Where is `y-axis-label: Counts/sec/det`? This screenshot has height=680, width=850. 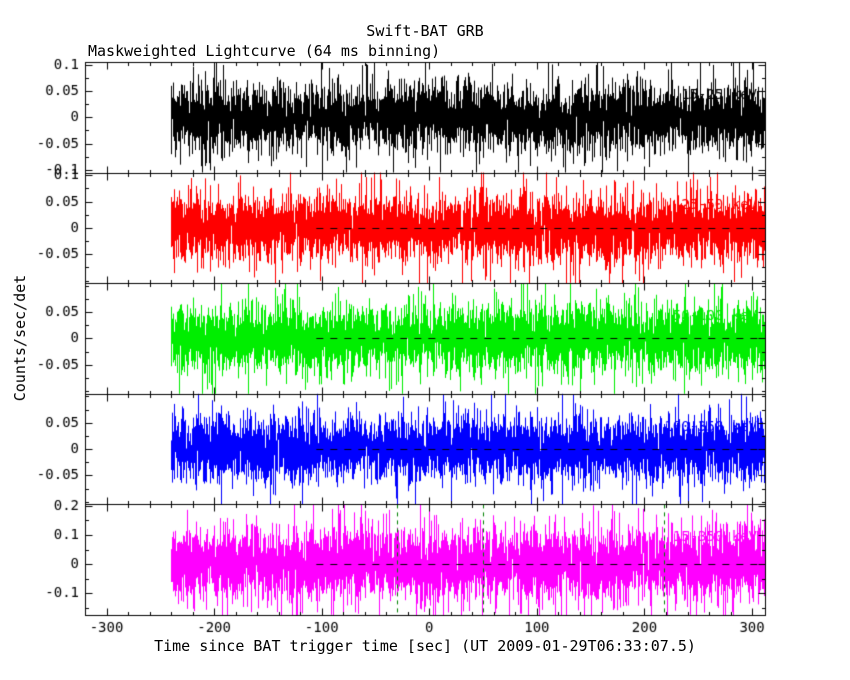
y-axis-label: Counts/sec/det is located at coordinates (20, 338).